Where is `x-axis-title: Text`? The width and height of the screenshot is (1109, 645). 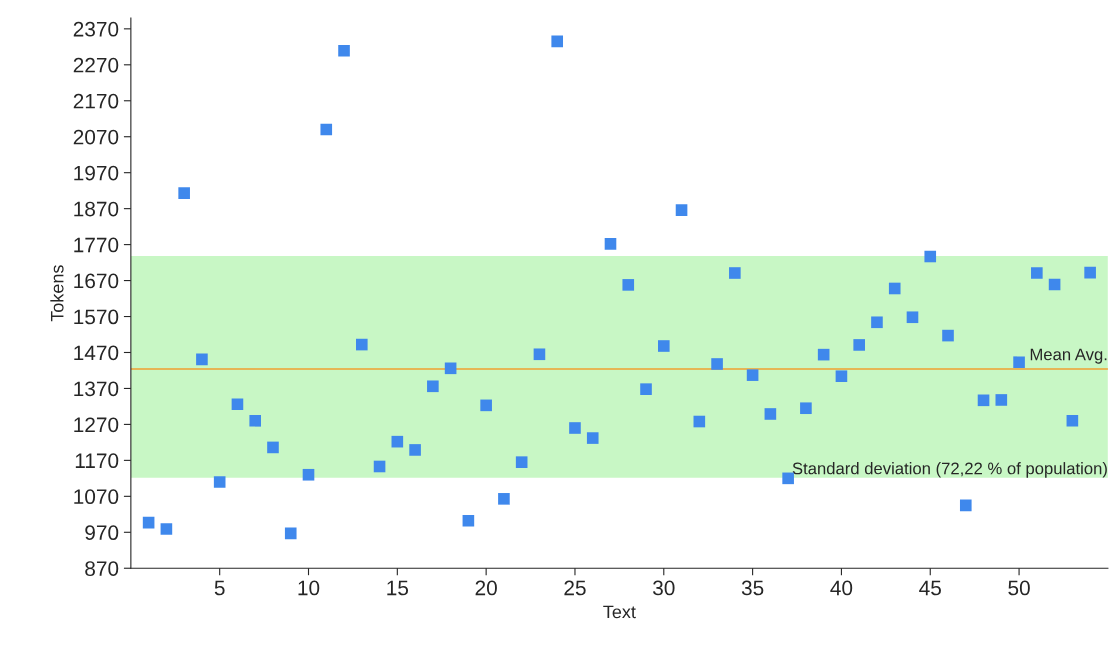 x-axis-title: Text is located at coordinates (619, 612).